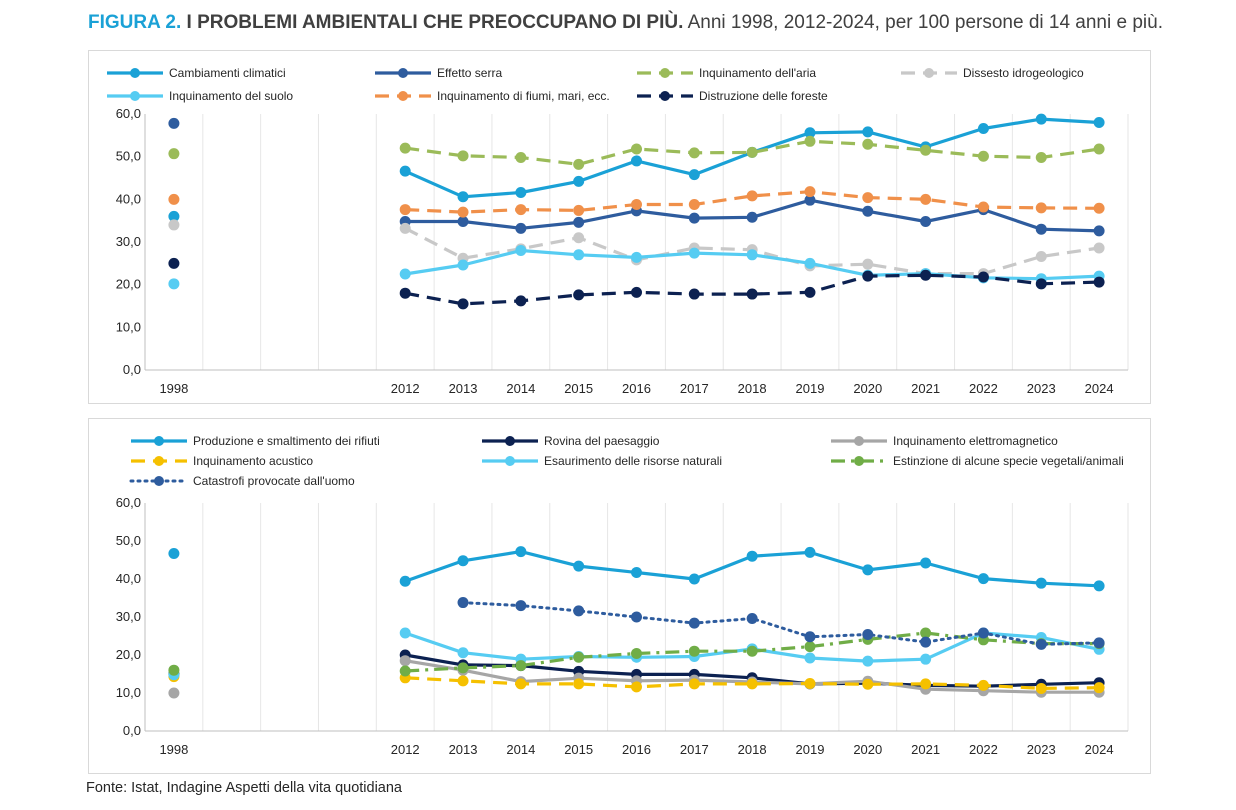 This screenshot has width=1236, height=810. What do you see at coordinates (286, 441) in the screenshot?
I see `legend-label: Produzione e smaltimento dei rifiuti` at bounding box center [286, 441].